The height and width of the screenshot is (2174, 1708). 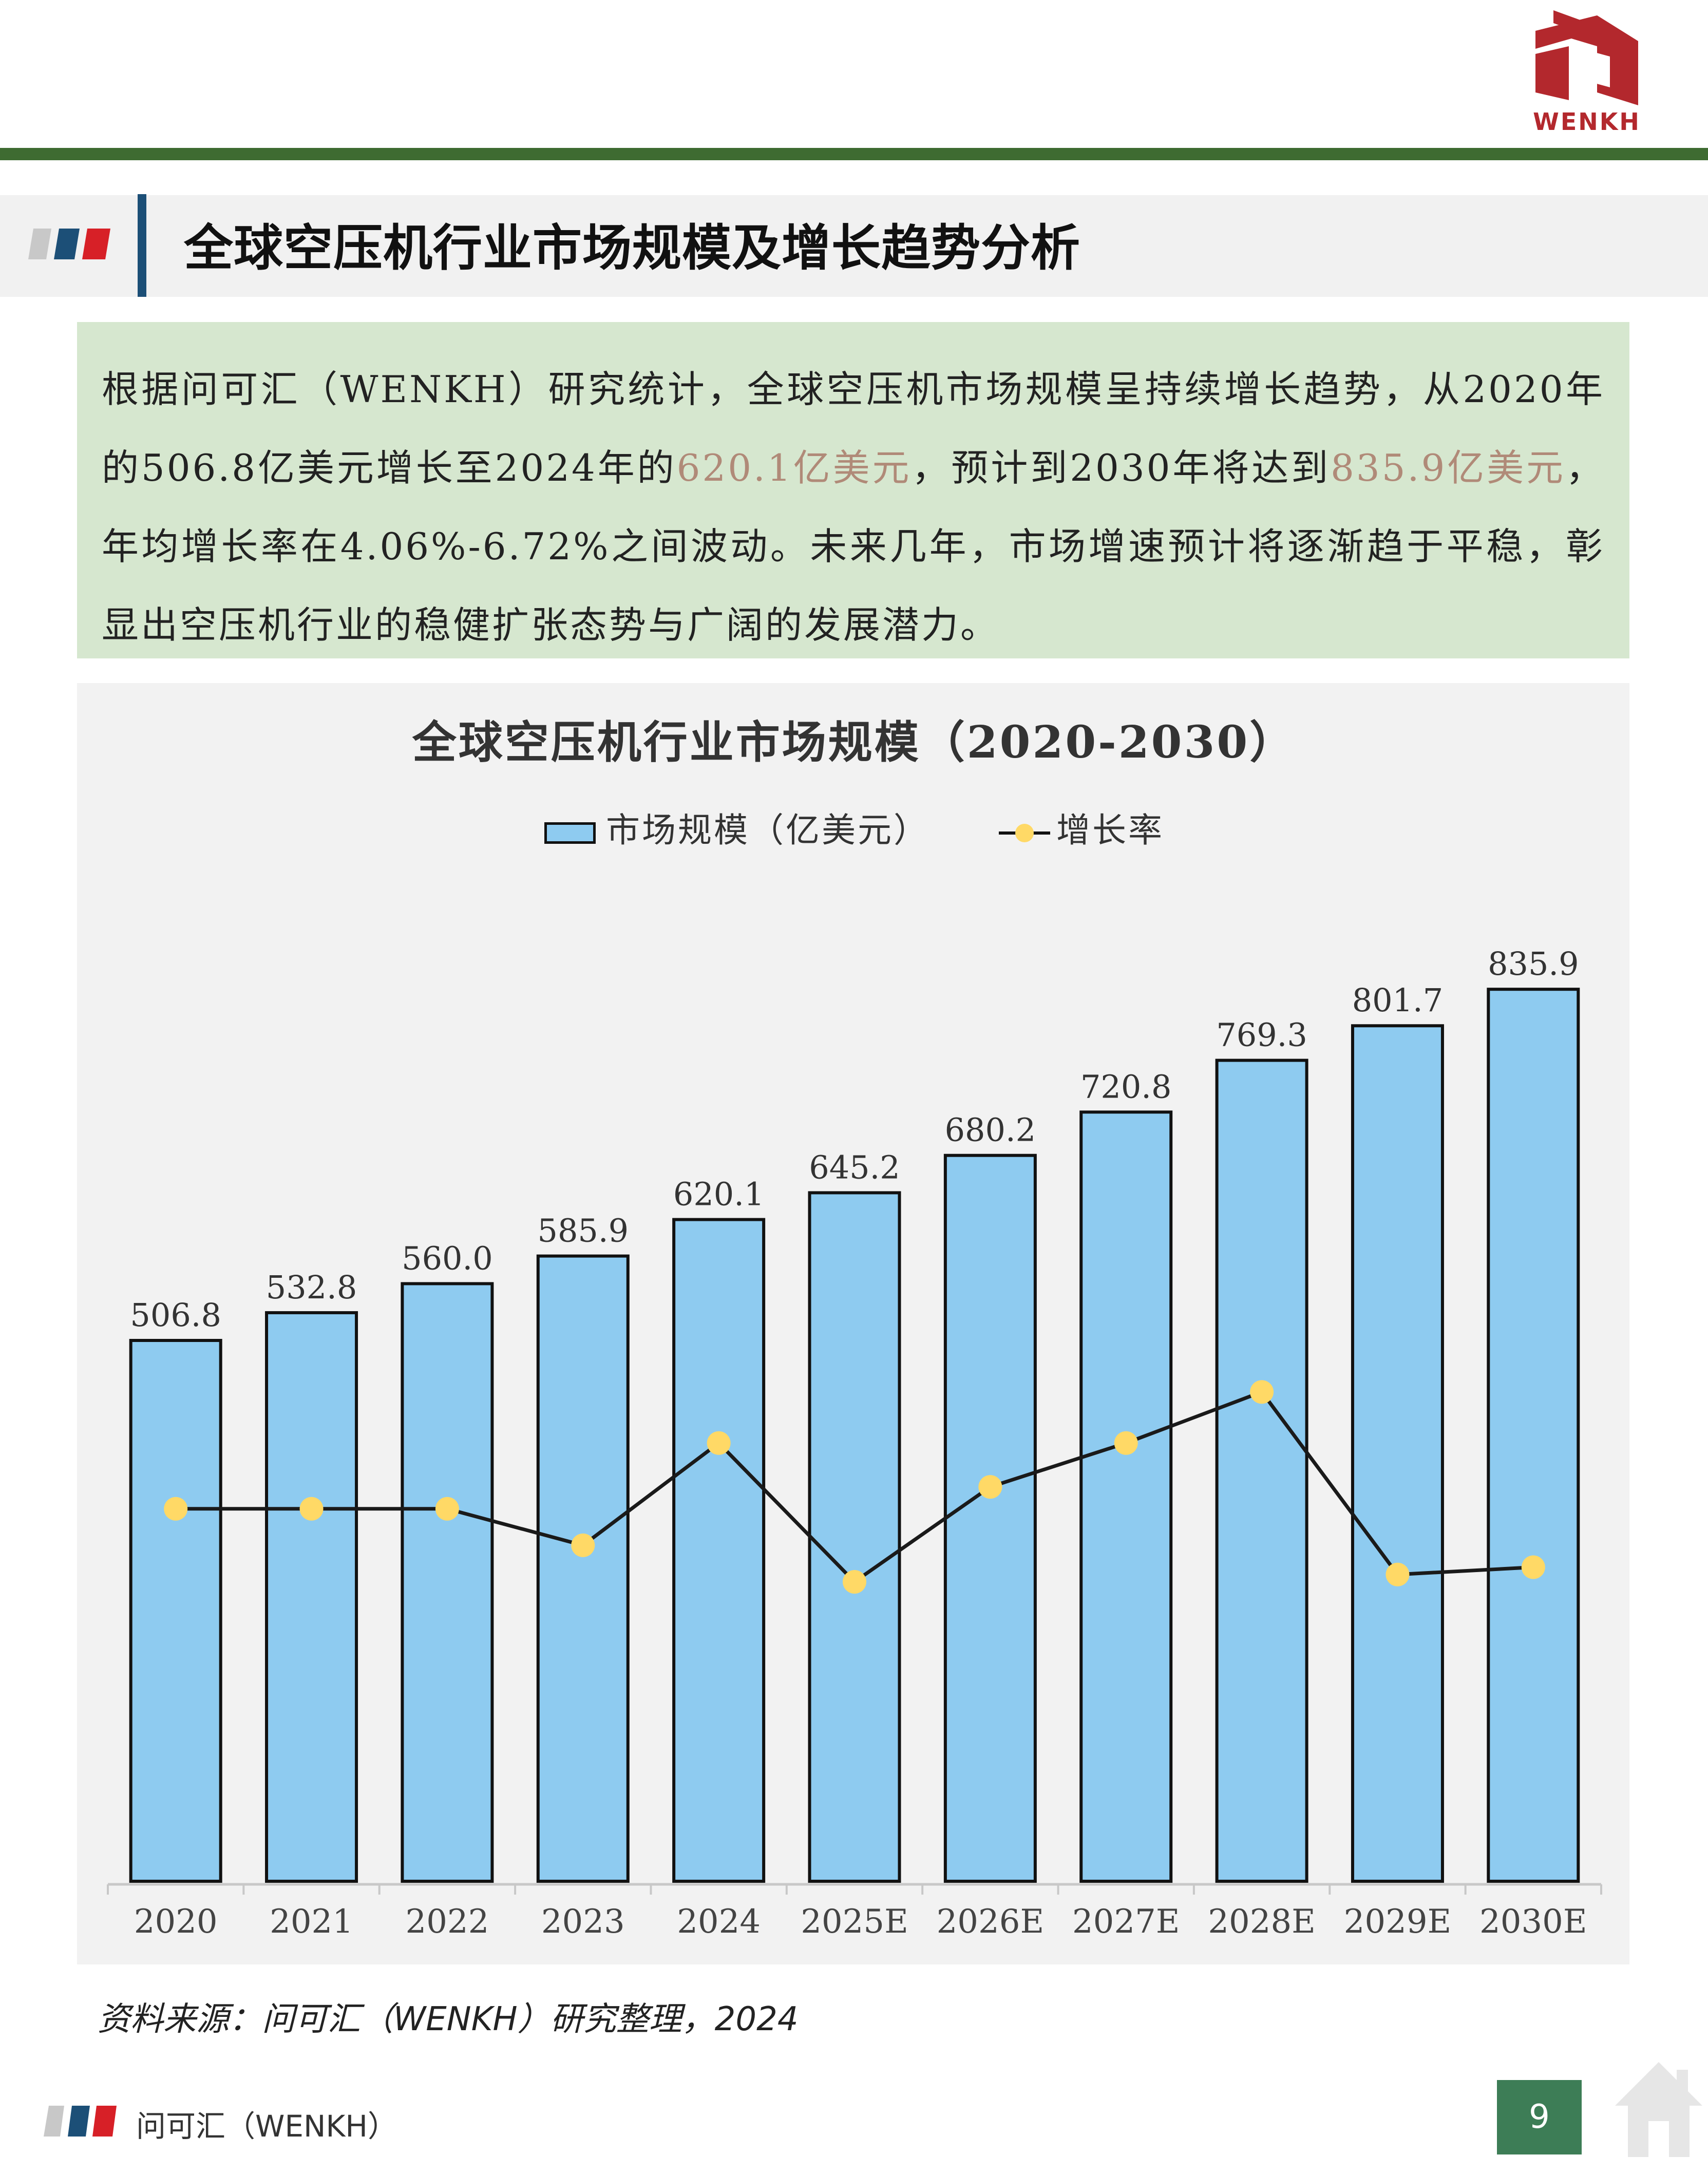 What do you see at coordinates (69, 244) in the screenshot?
I see `flag-stripes-icon` at bounding box center [69, 244].